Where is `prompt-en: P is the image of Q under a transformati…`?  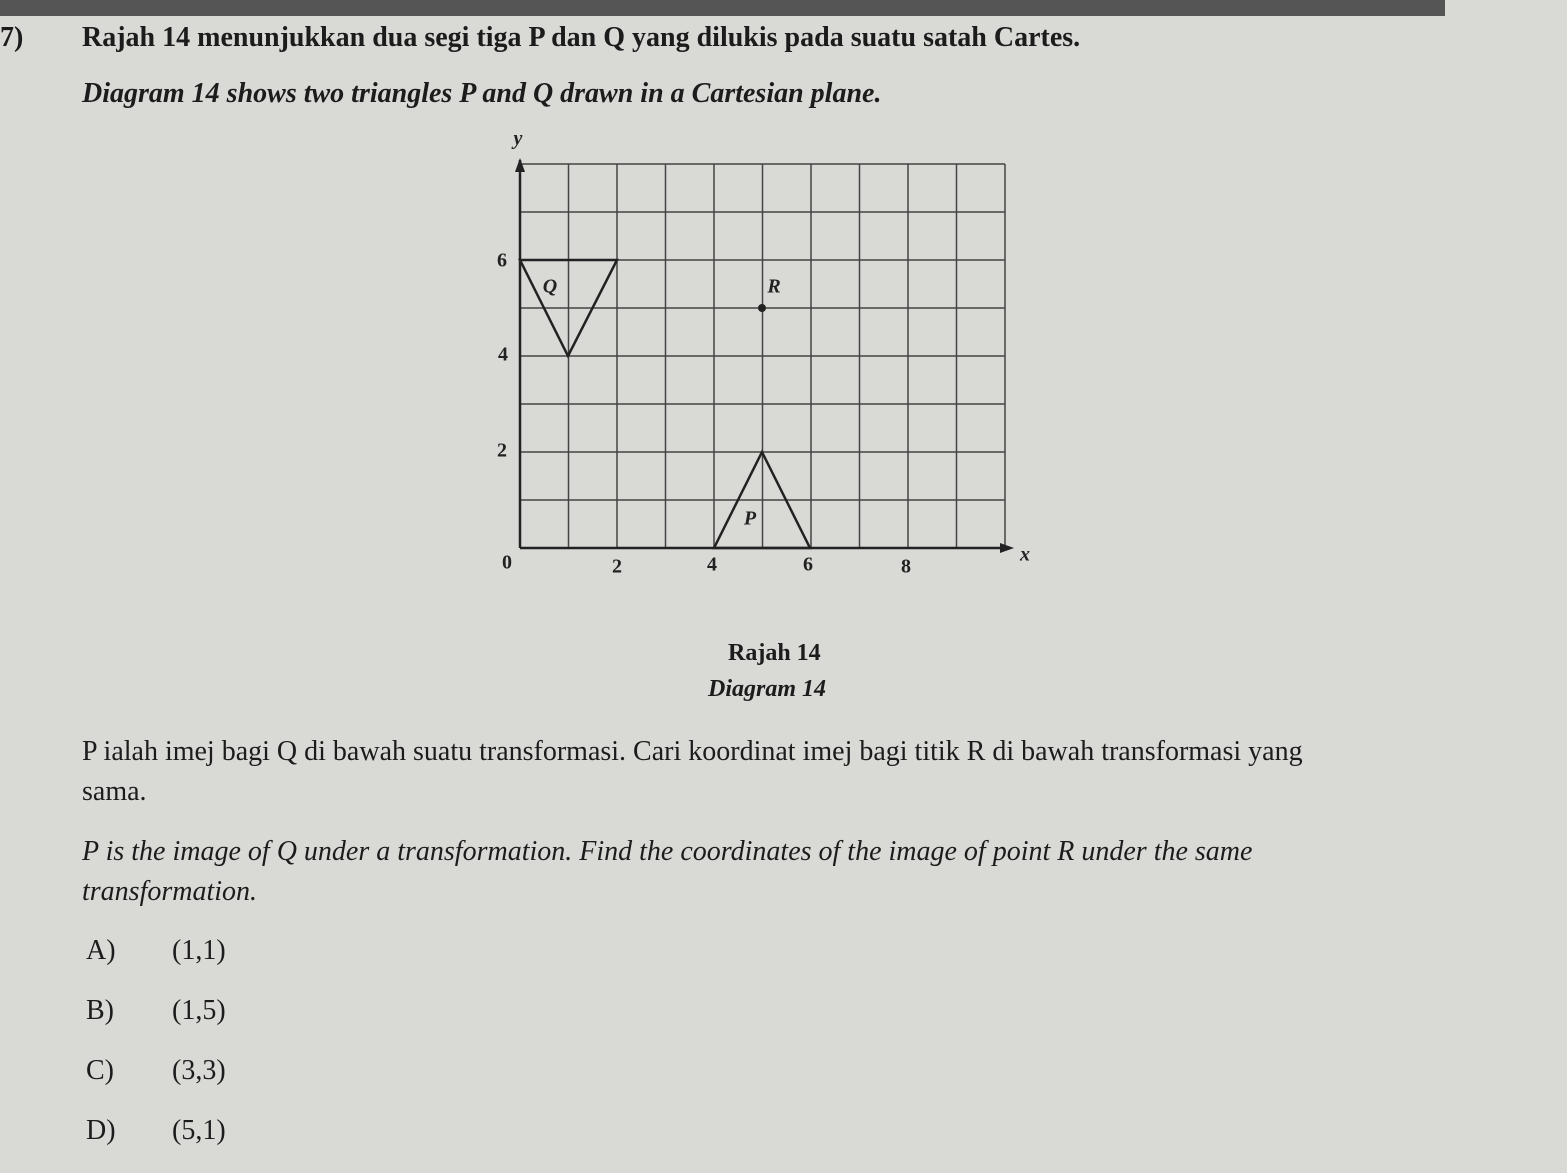
prompt-en: P is the image of Q under a transformati… is located at coordinates (667, 871).